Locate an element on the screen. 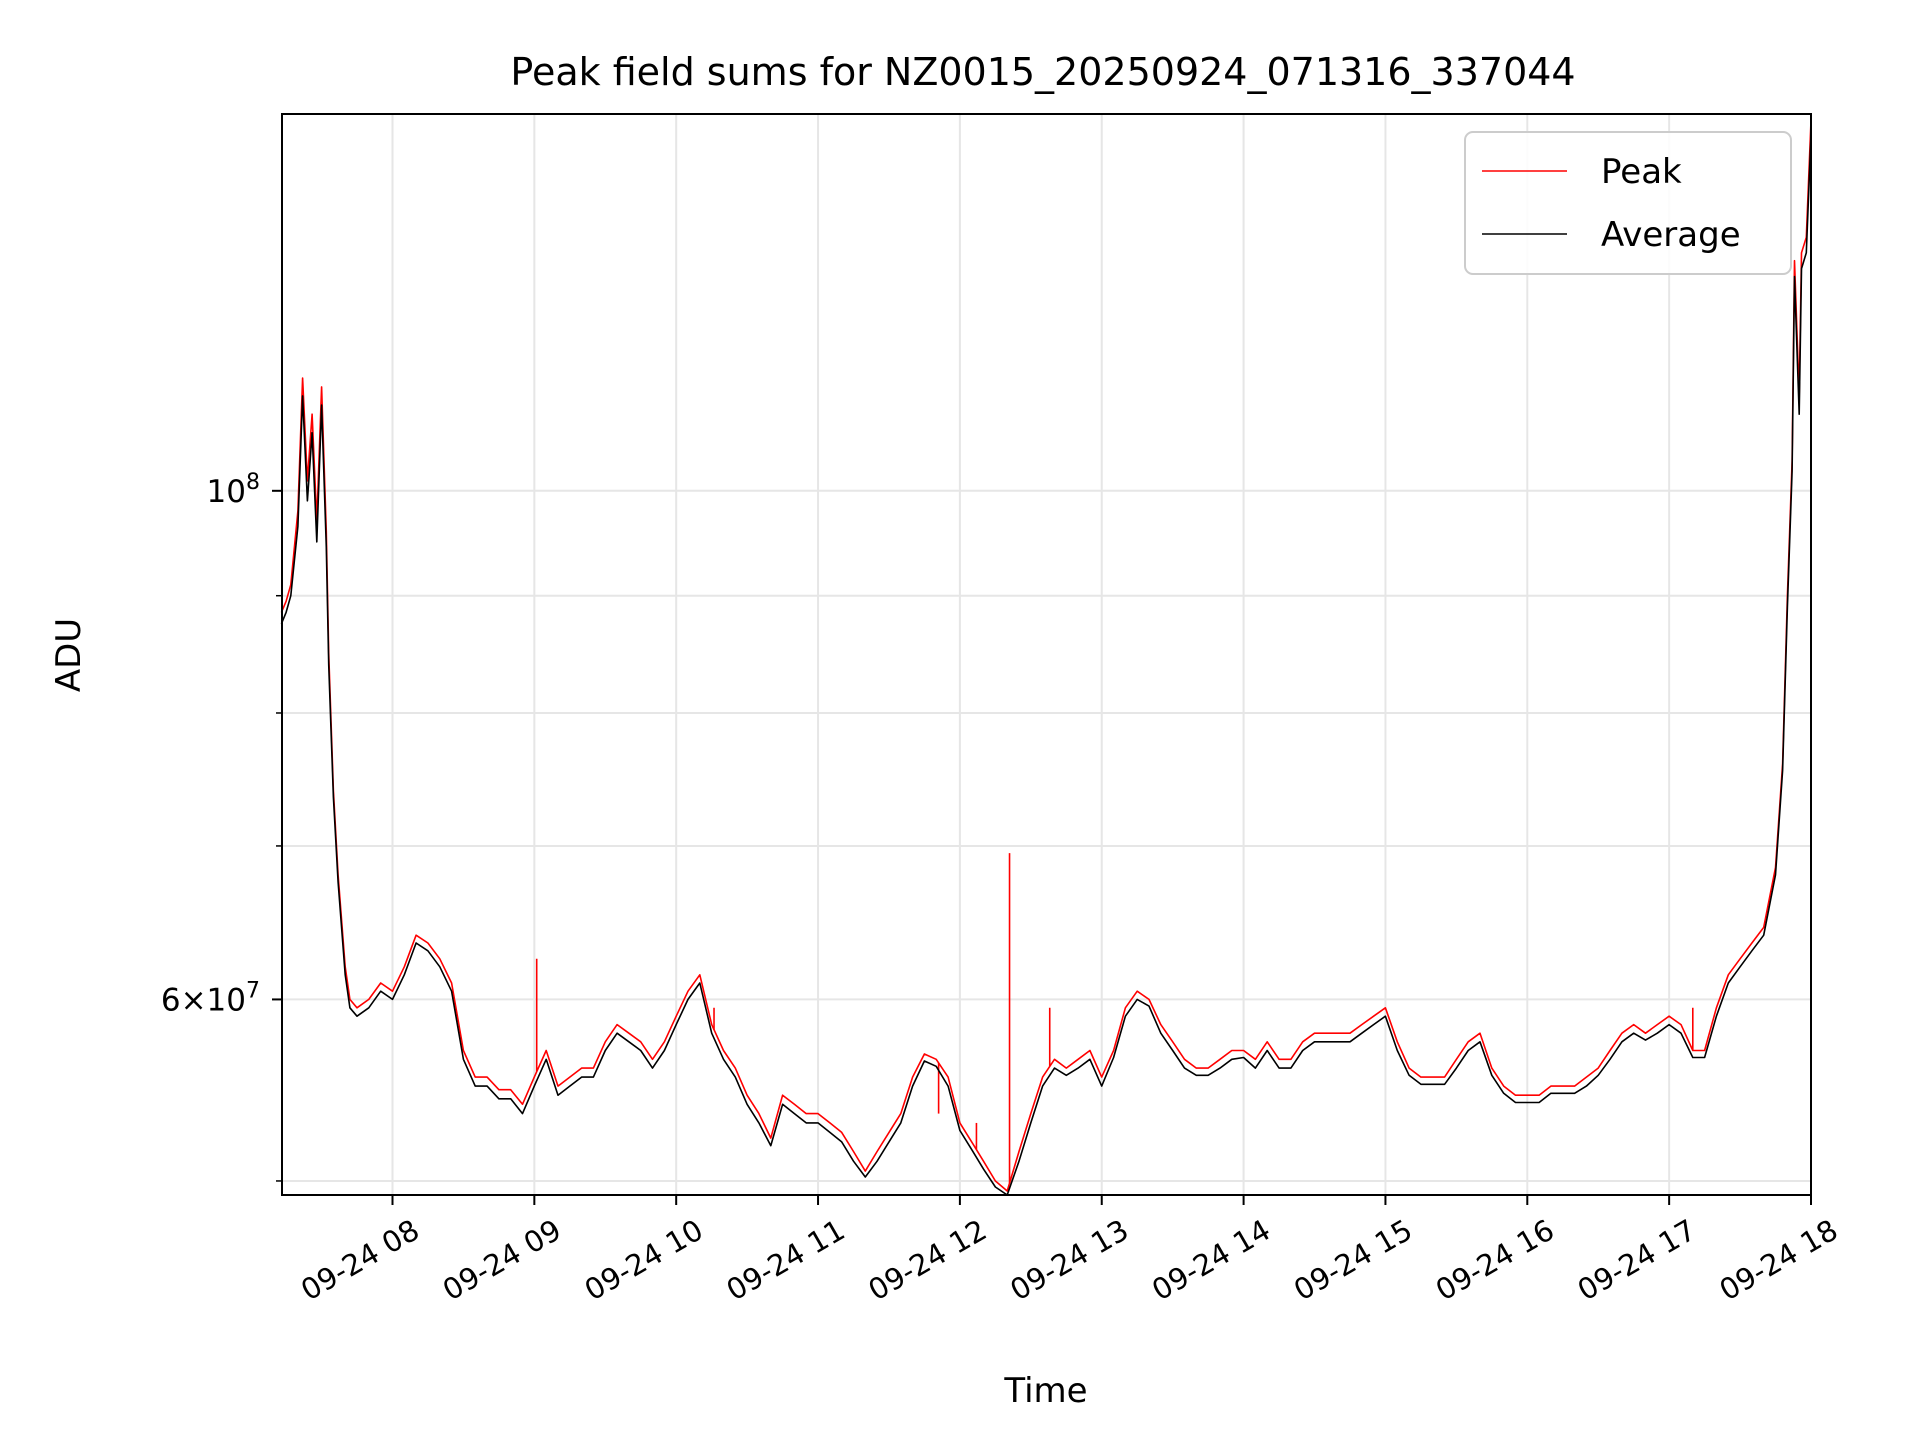  legend: Peak Average is located at coordinates (1628, 203).